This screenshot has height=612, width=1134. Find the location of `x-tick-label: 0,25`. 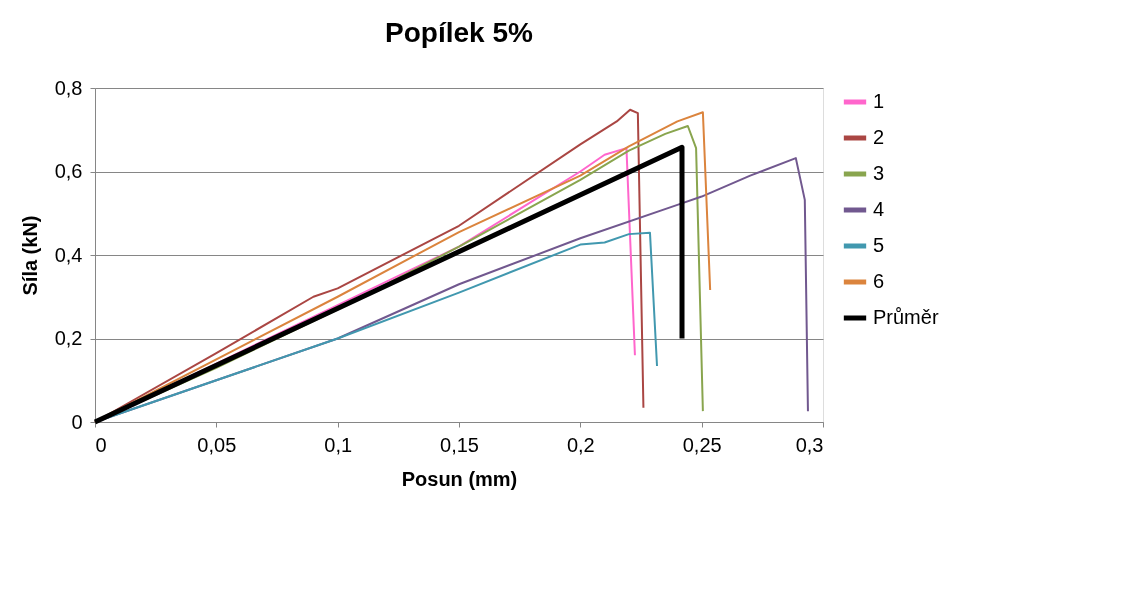

x-tick-label: 0,25 is located at coordinates (702, 444).